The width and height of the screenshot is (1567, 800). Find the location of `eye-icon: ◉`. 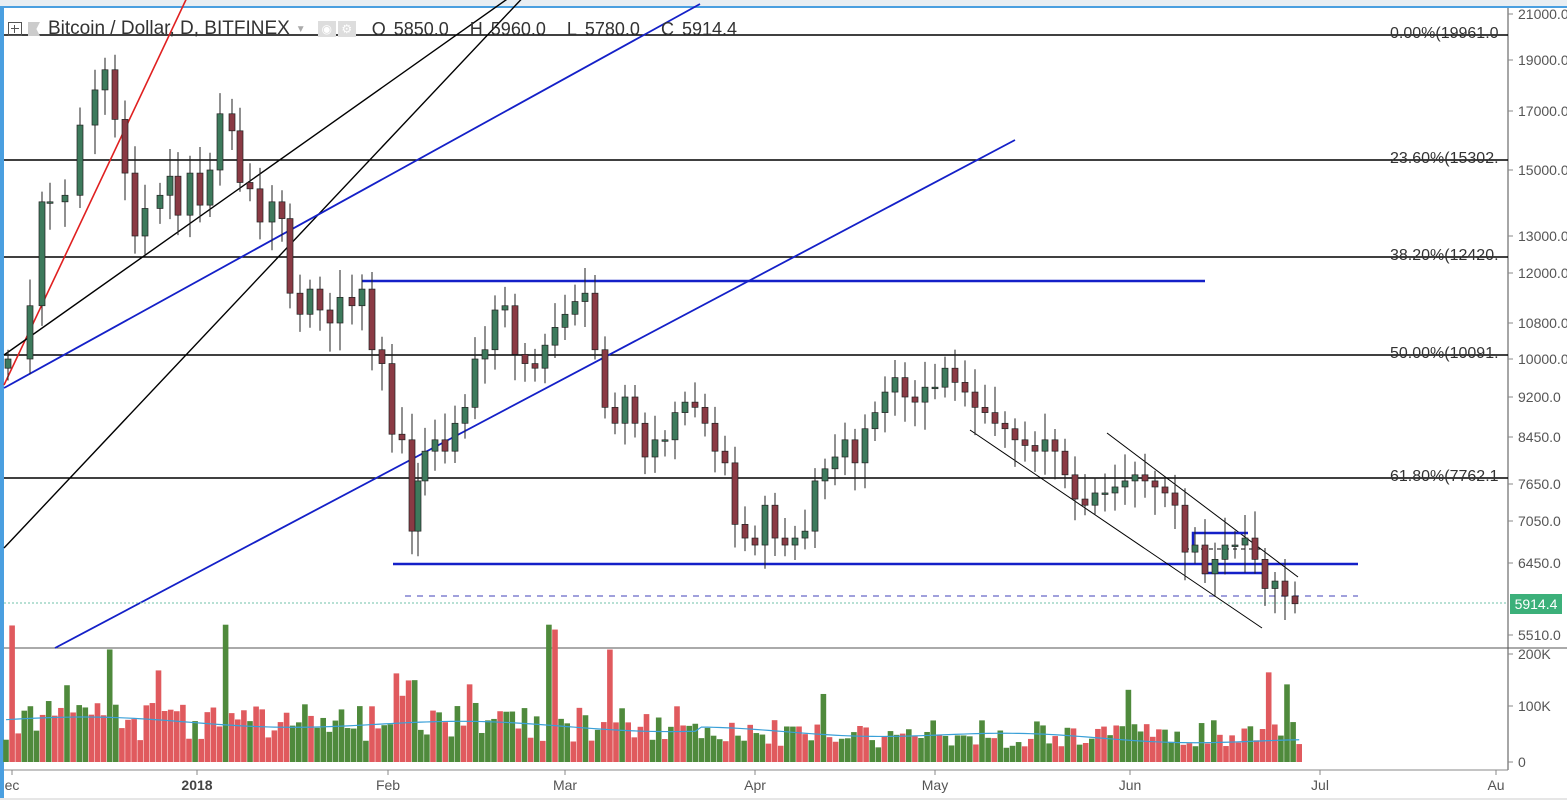

eye-icon: ◉ is located at coordinates (326, 29).